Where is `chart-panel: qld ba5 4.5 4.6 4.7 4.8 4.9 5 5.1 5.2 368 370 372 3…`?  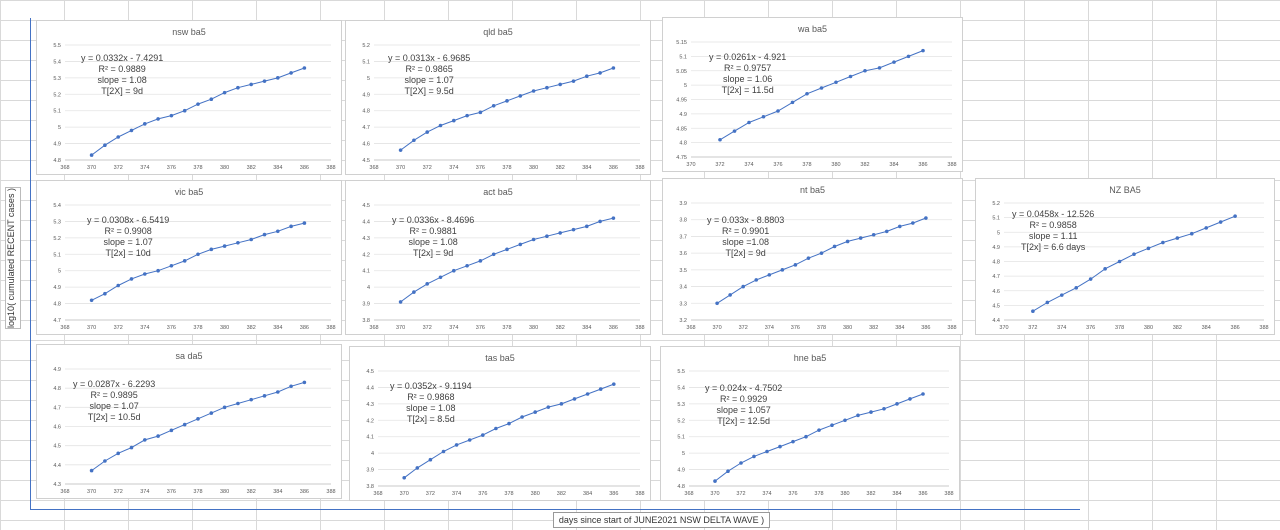
chart-panel: qld ba5 4.5 4.6 4.7 4.8 4.9 5 5.1 5.2 368 370 372 3… is located at coordinates (498, 97).